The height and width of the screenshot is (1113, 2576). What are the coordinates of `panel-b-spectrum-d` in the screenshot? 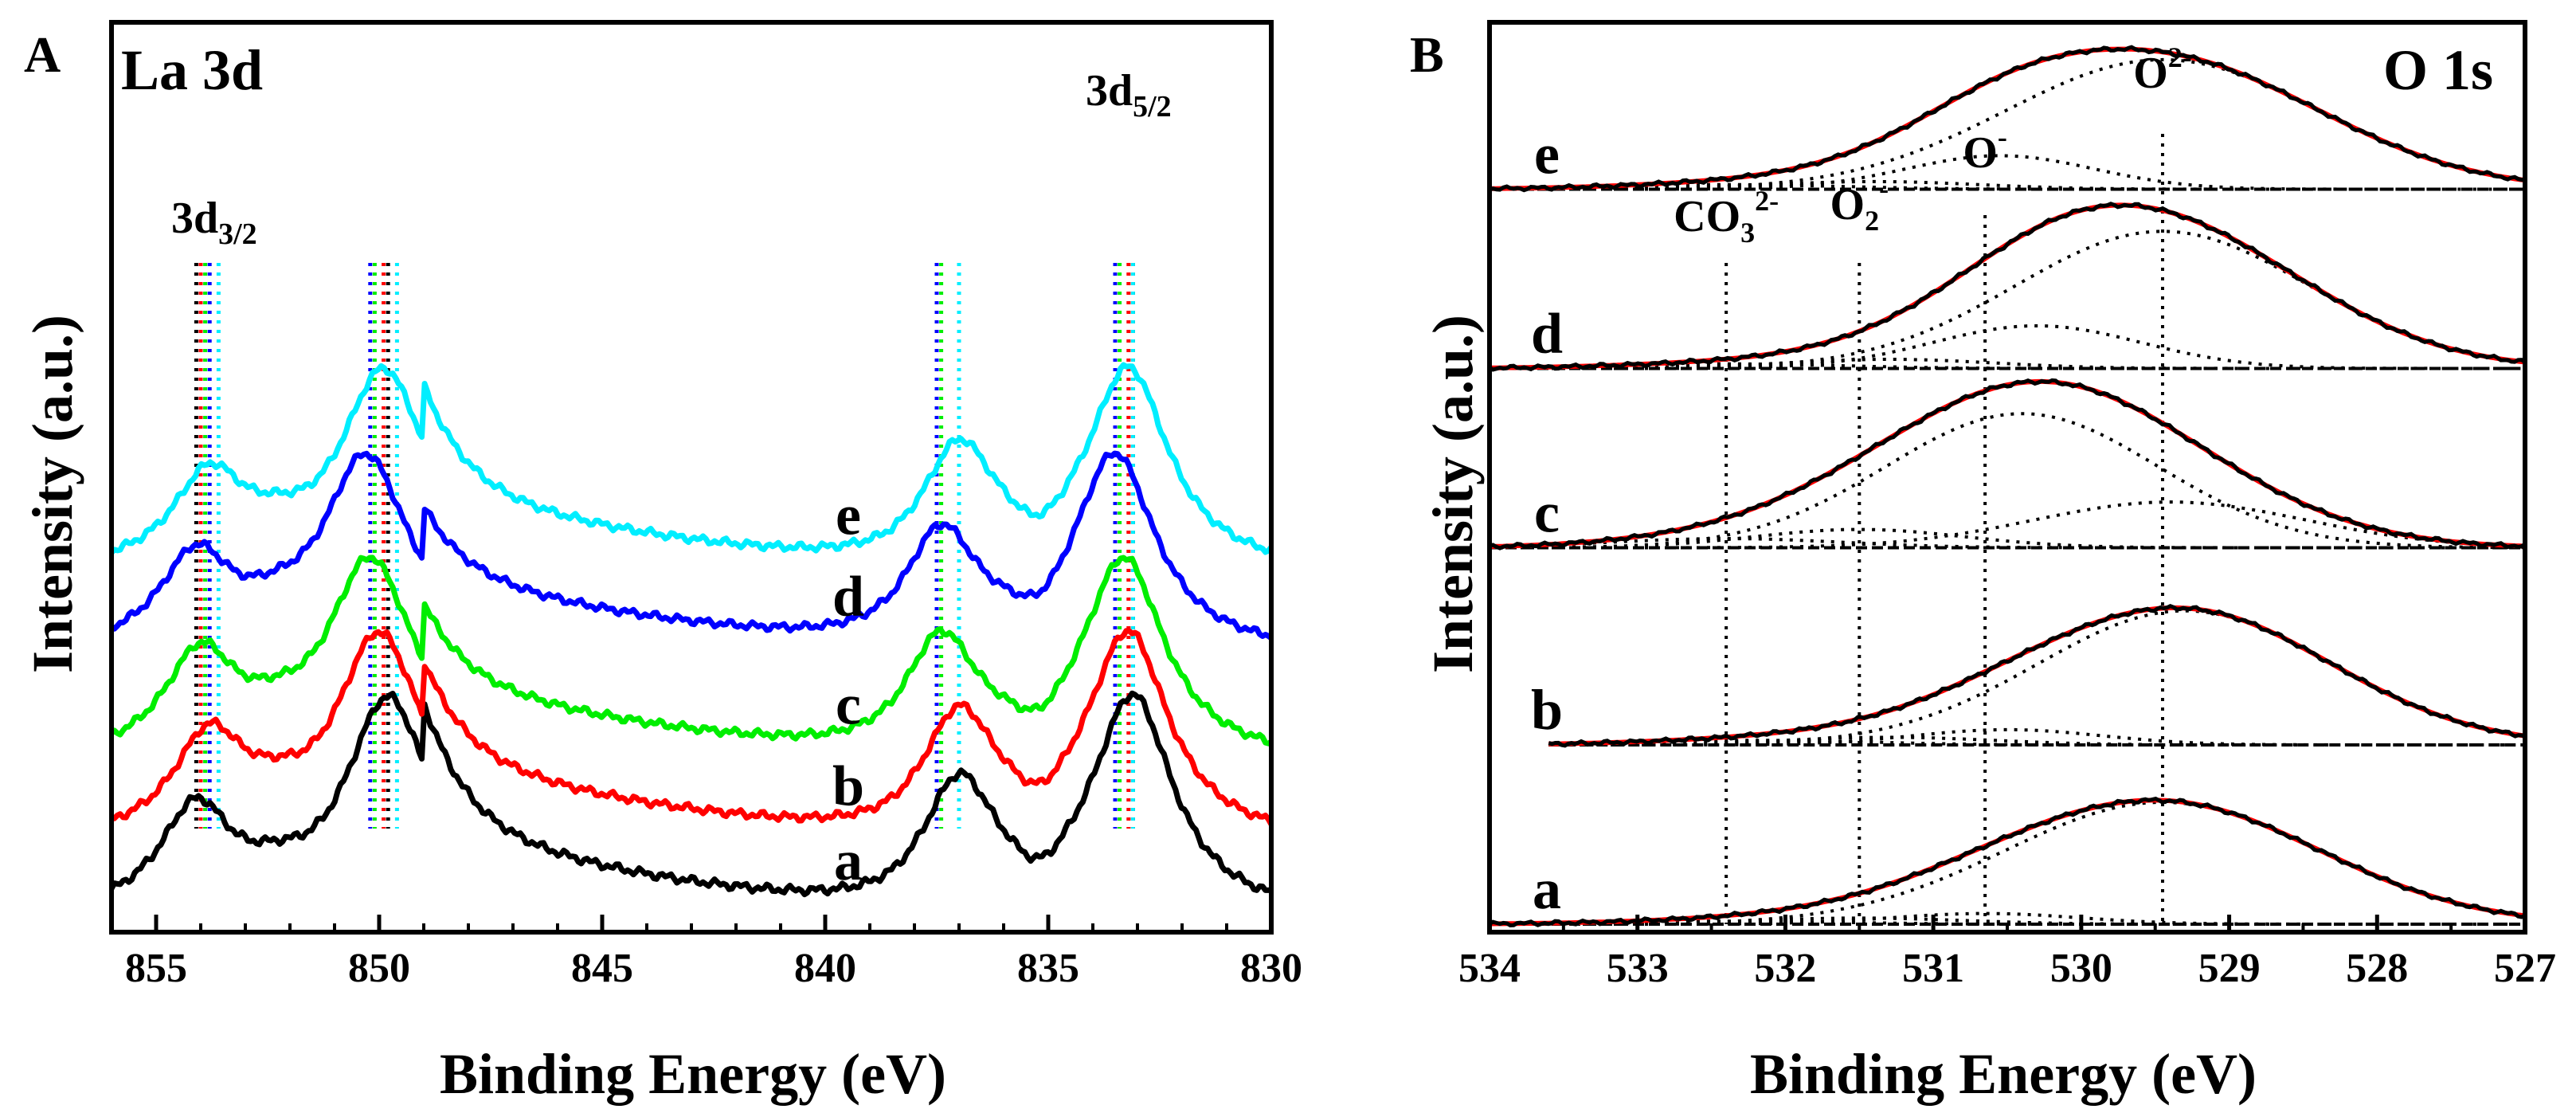 It's located at (2007, 287).